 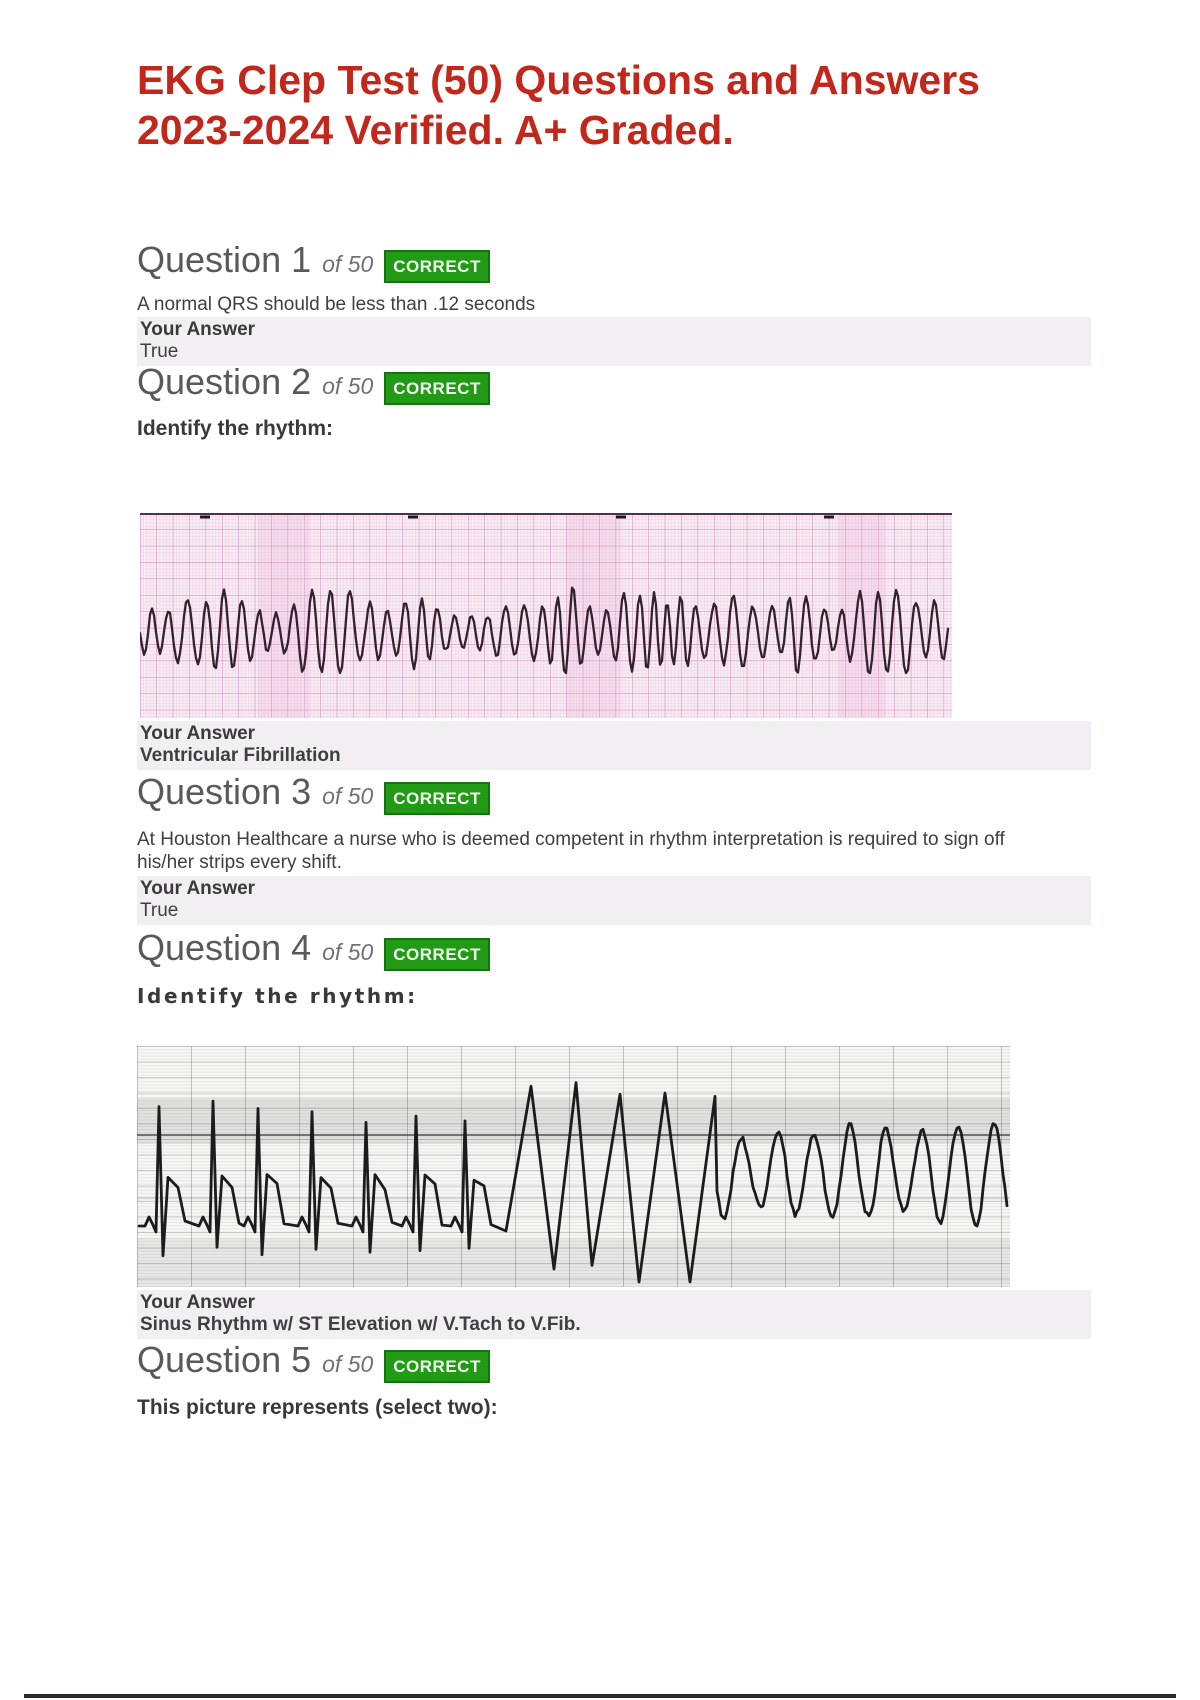 What do you see at coordinates (435, 130) in the screenshot?
I see `page-title-line2: 2023-2024 Verified. A+ Graded.` at bounding box center [435, 130].